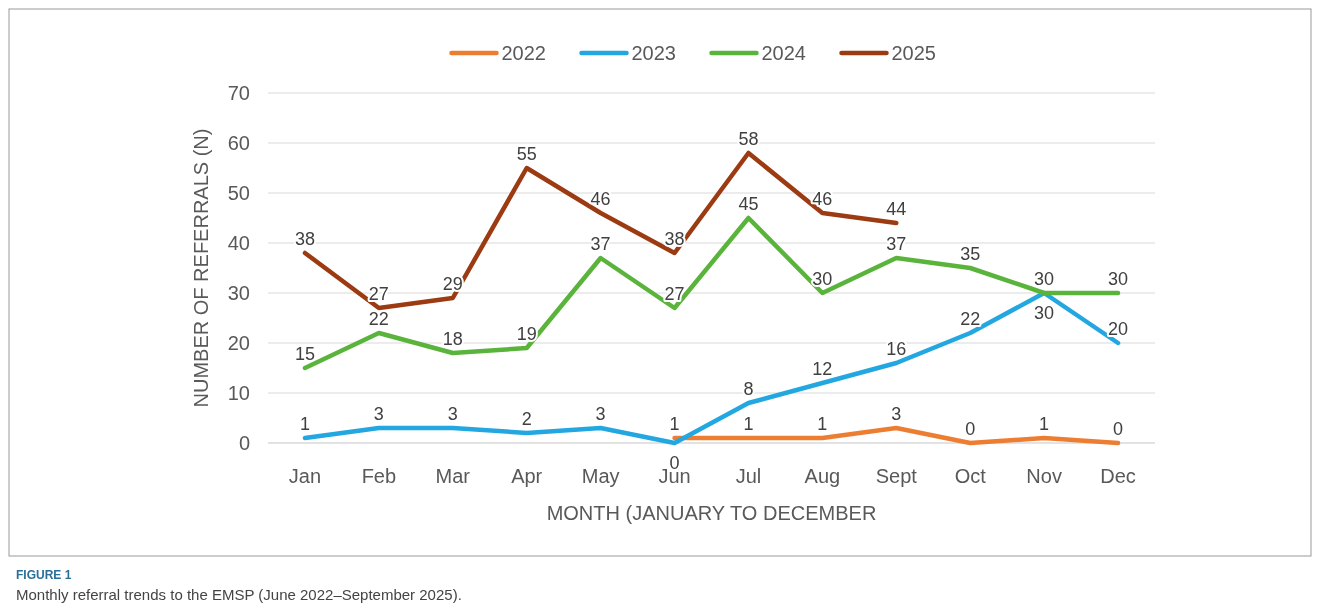 This screenshot has width=1320, height=607. What do you see at coordinates (1118, 476) in the screenshot?
I see `x-tick-label: Dec` at bounding box center [1118, 476].